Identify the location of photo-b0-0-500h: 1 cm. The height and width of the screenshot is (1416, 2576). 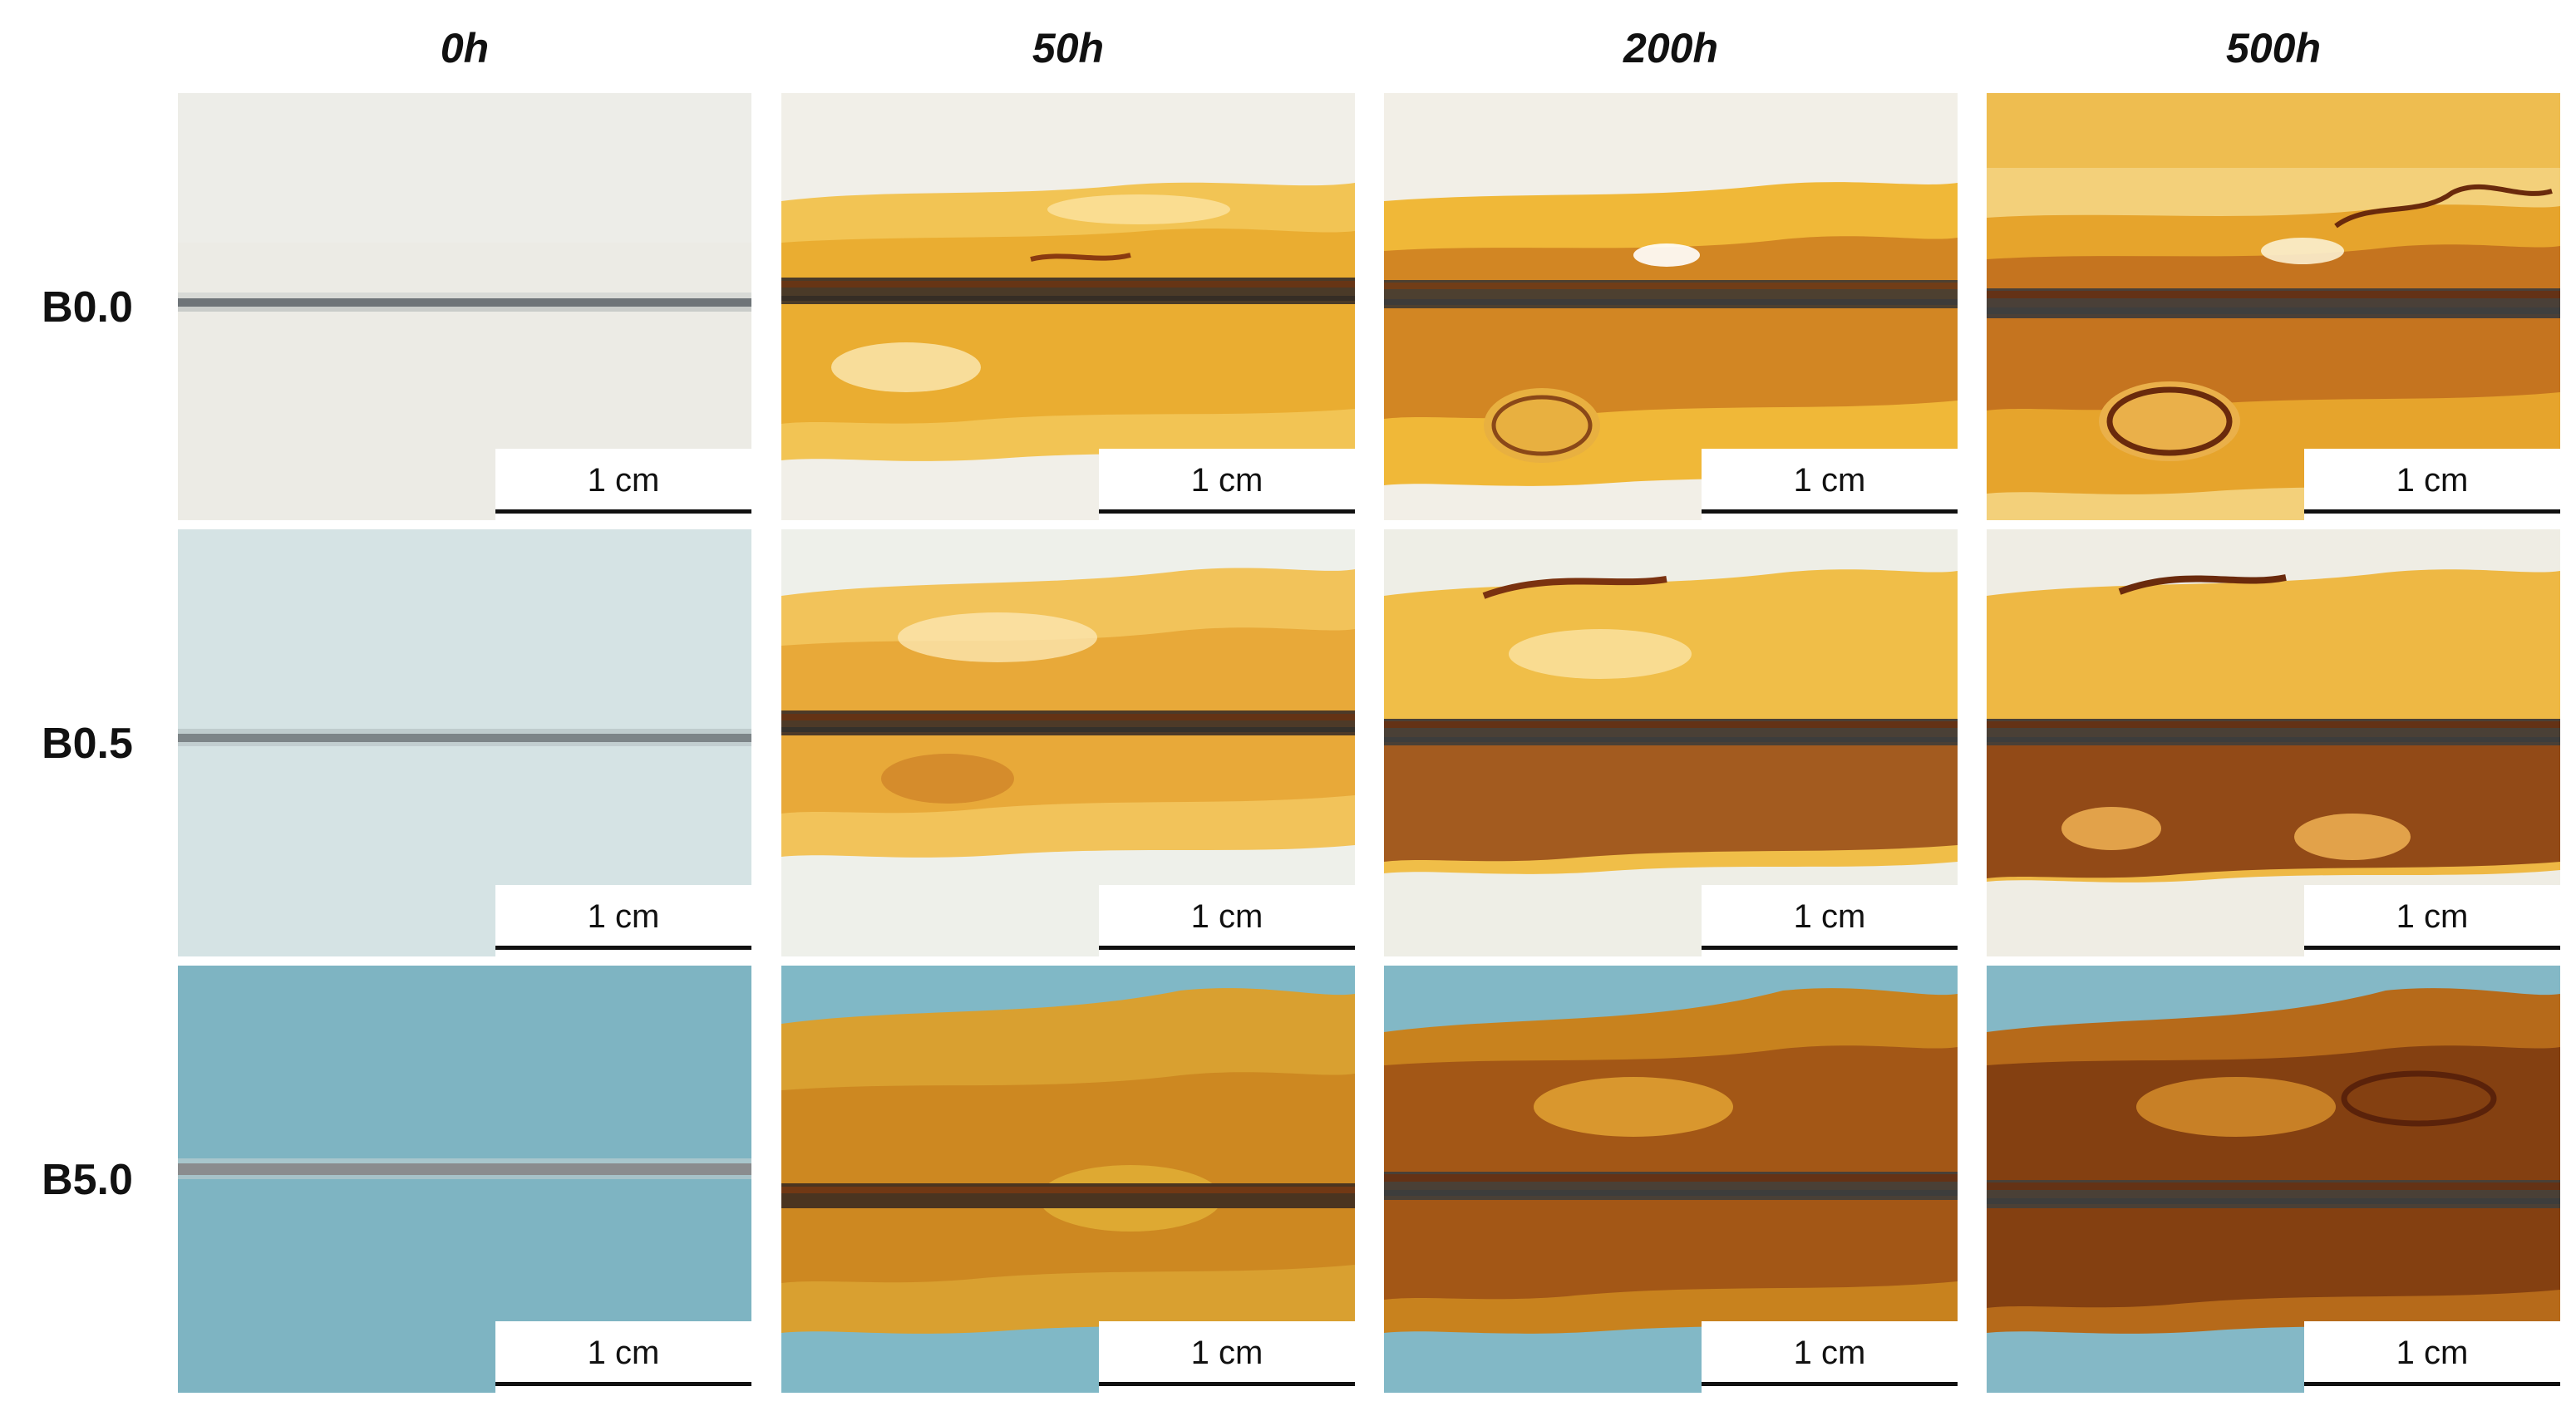
(2273, 306).